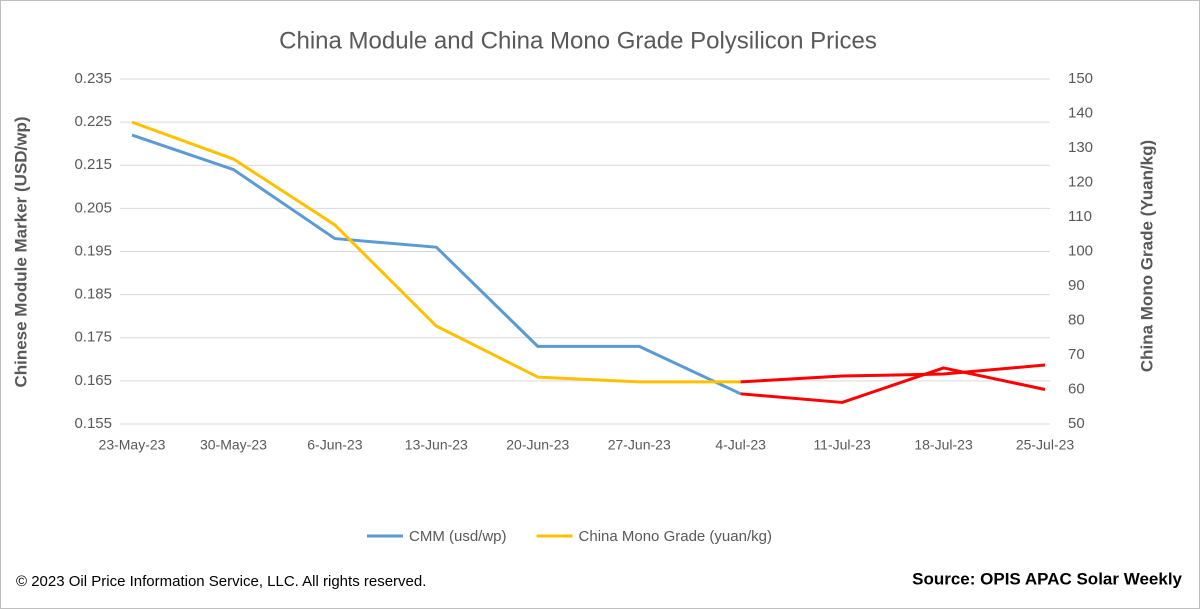 The image size is (1200, 609). I want to click on y-tick-label: 0.195, so click(93, 250).